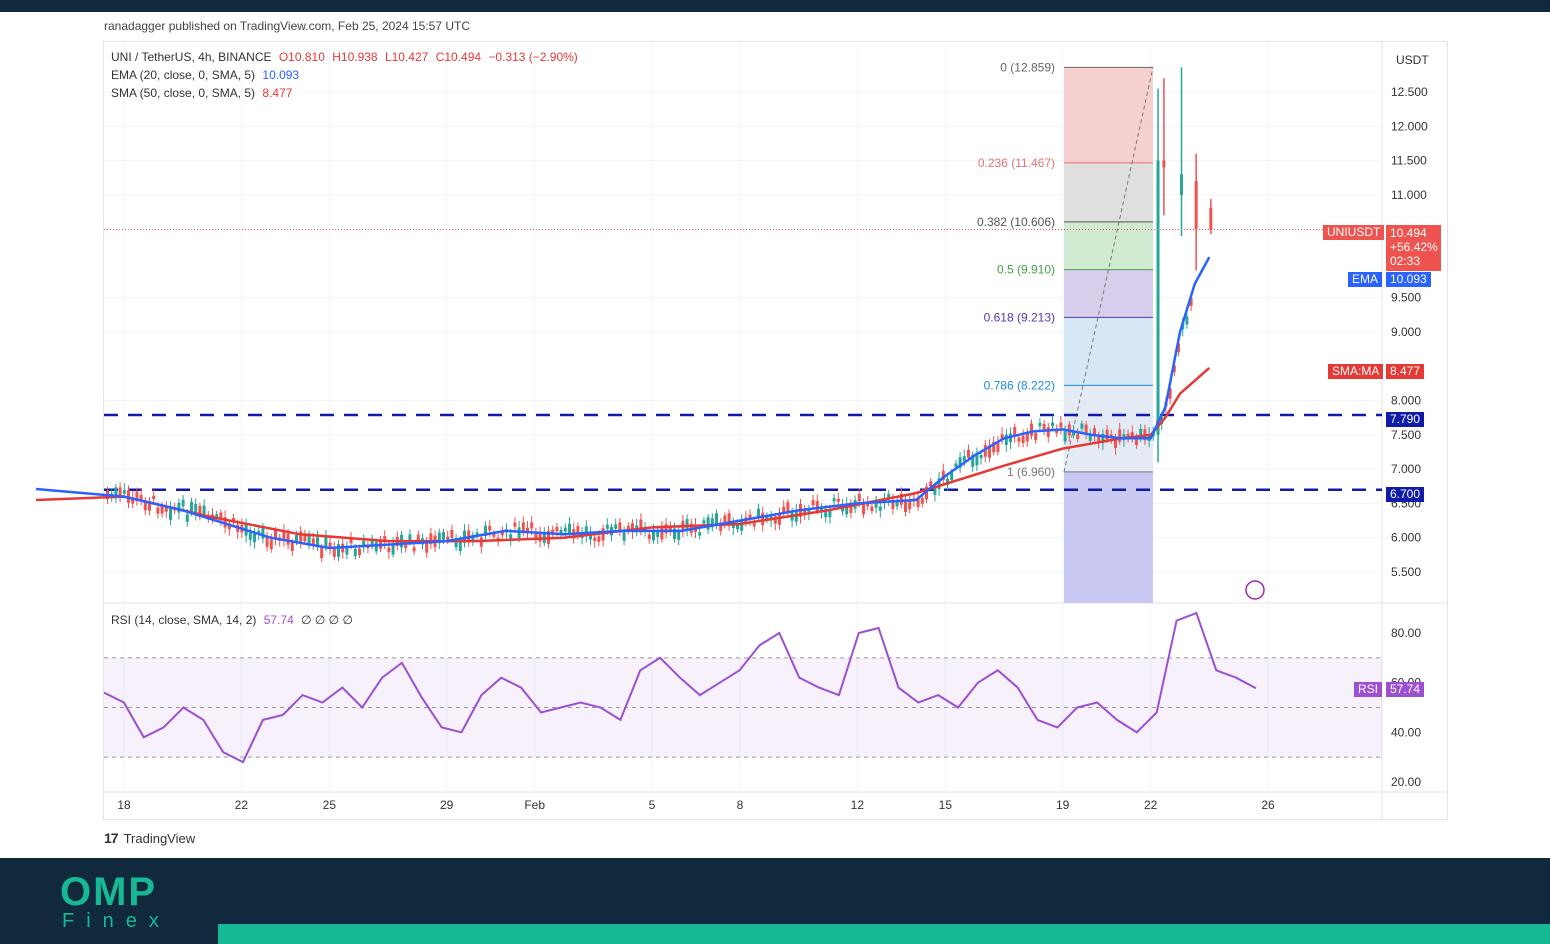  I want to click on rsi-tick-label: 80.00, so click(1406, 633).